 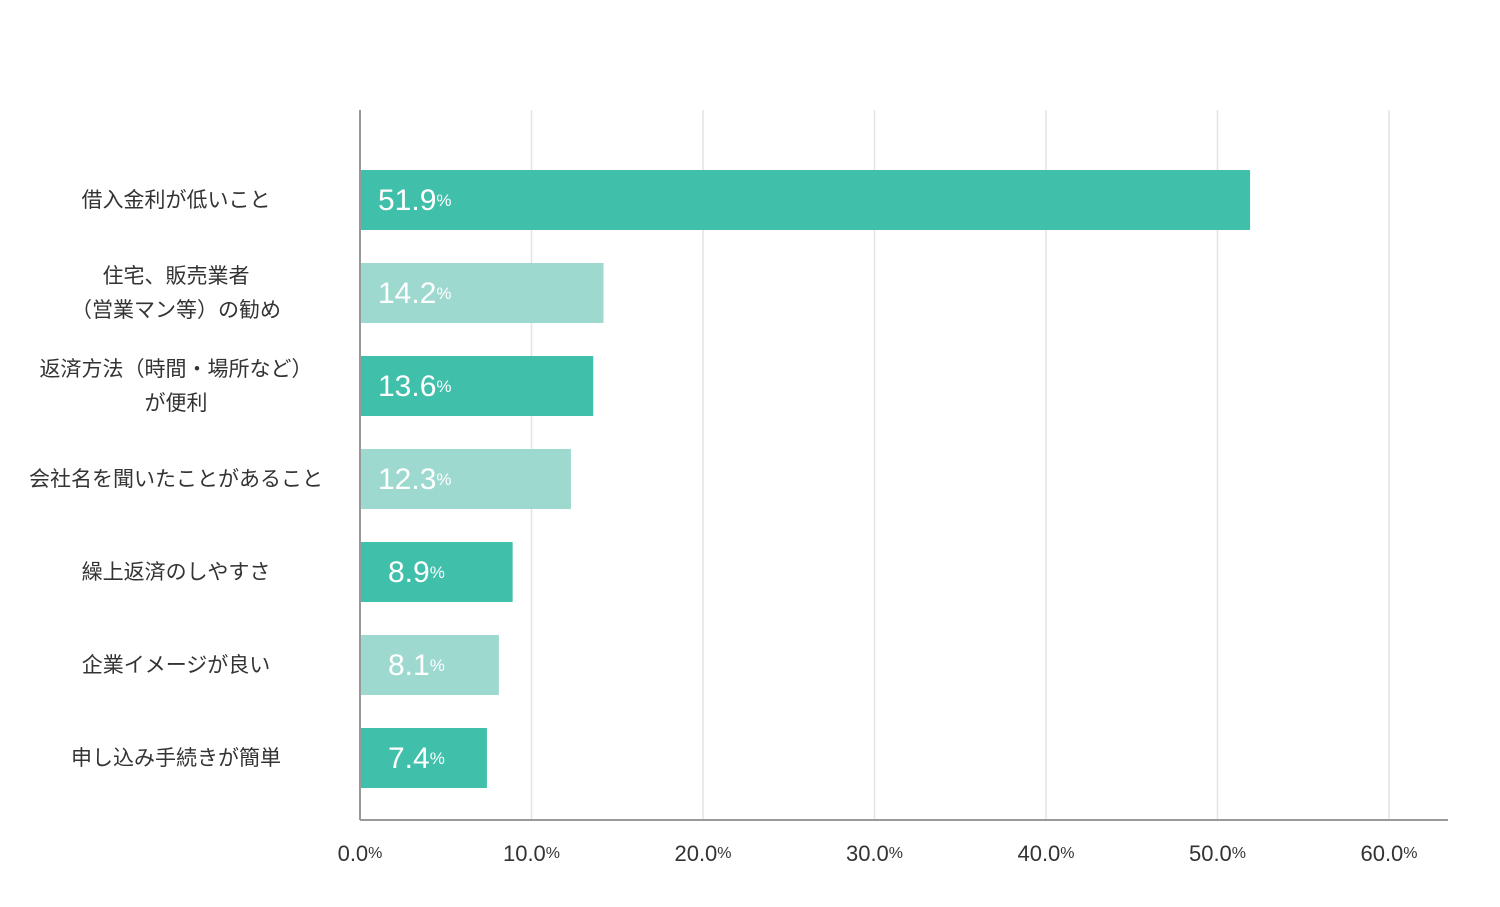 I want to click on value-label-6: 7.4%, so click(x=416, y=758).